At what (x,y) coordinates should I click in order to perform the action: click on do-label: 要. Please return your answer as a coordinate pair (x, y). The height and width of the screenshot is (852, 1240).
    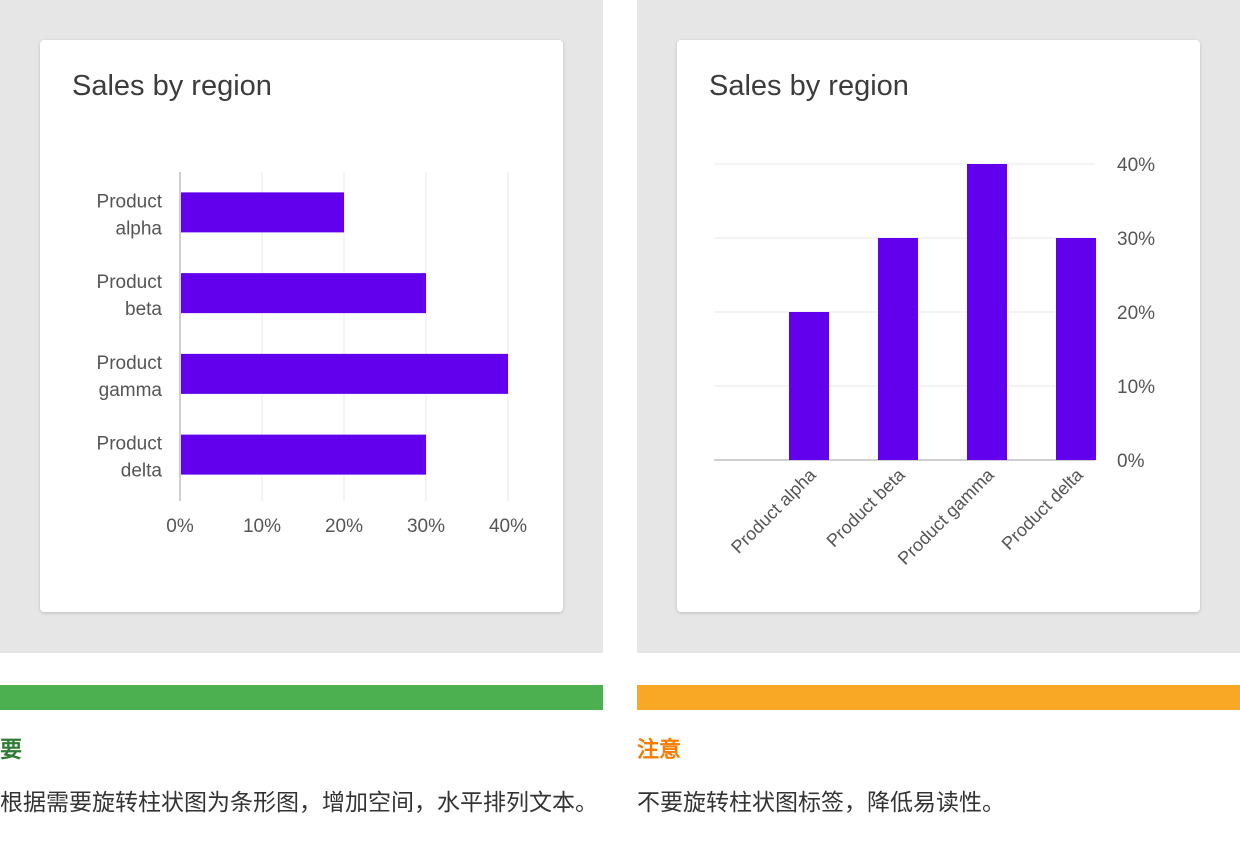
    Looking at the image, I should click on (11, 750).